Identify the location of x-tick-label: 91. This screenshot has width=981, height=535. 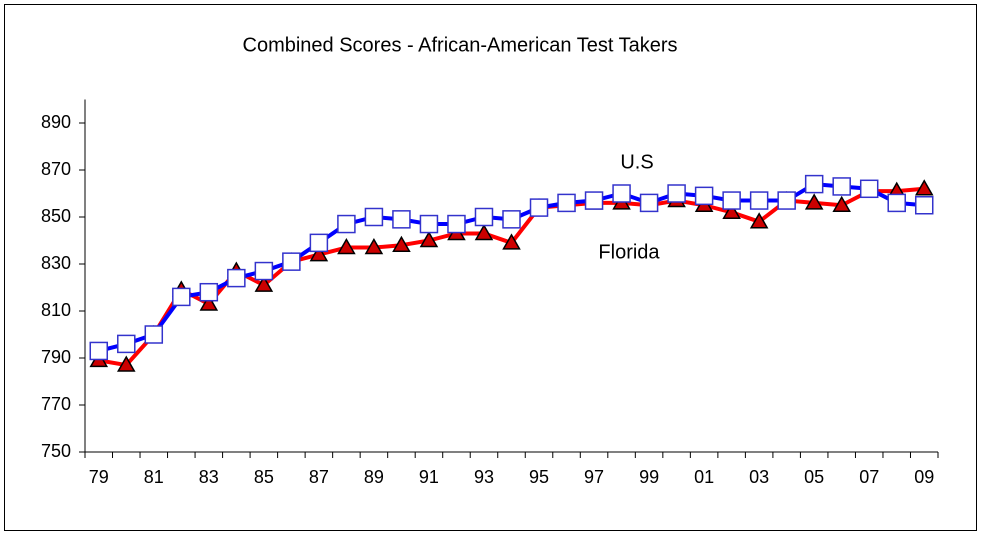
(429, 477).